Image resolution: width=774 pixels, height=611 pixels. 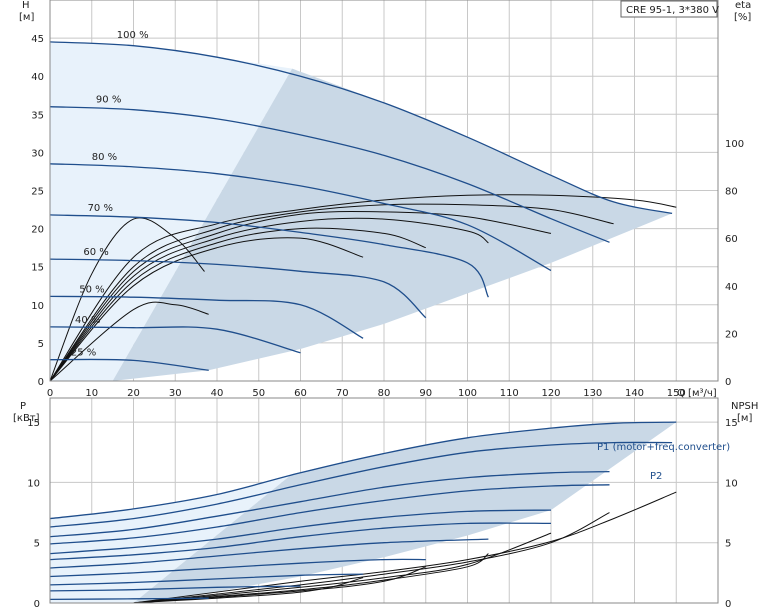 What do you see at coordinates (384, 393) in the screenshot?
I see `x-tick-80: 80` at bounding box center [384, 393].